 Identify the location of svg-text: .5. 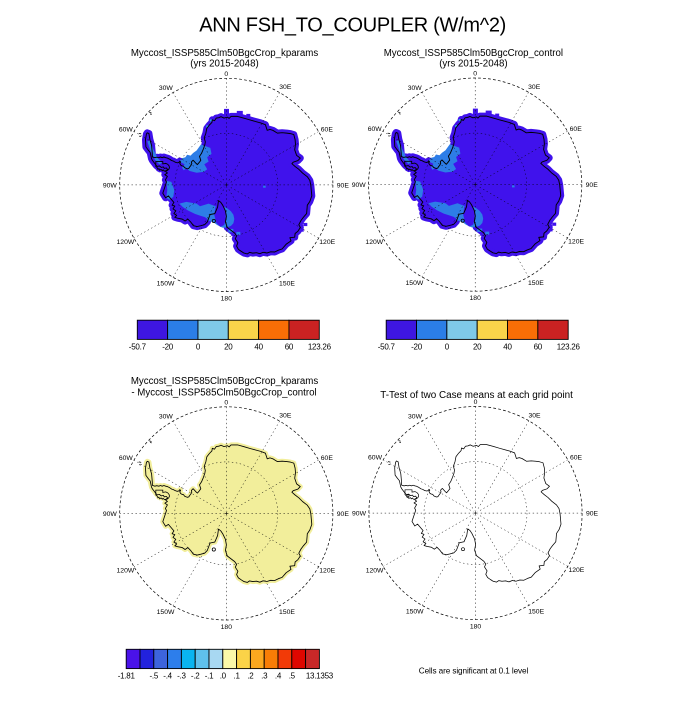
(292, 676).